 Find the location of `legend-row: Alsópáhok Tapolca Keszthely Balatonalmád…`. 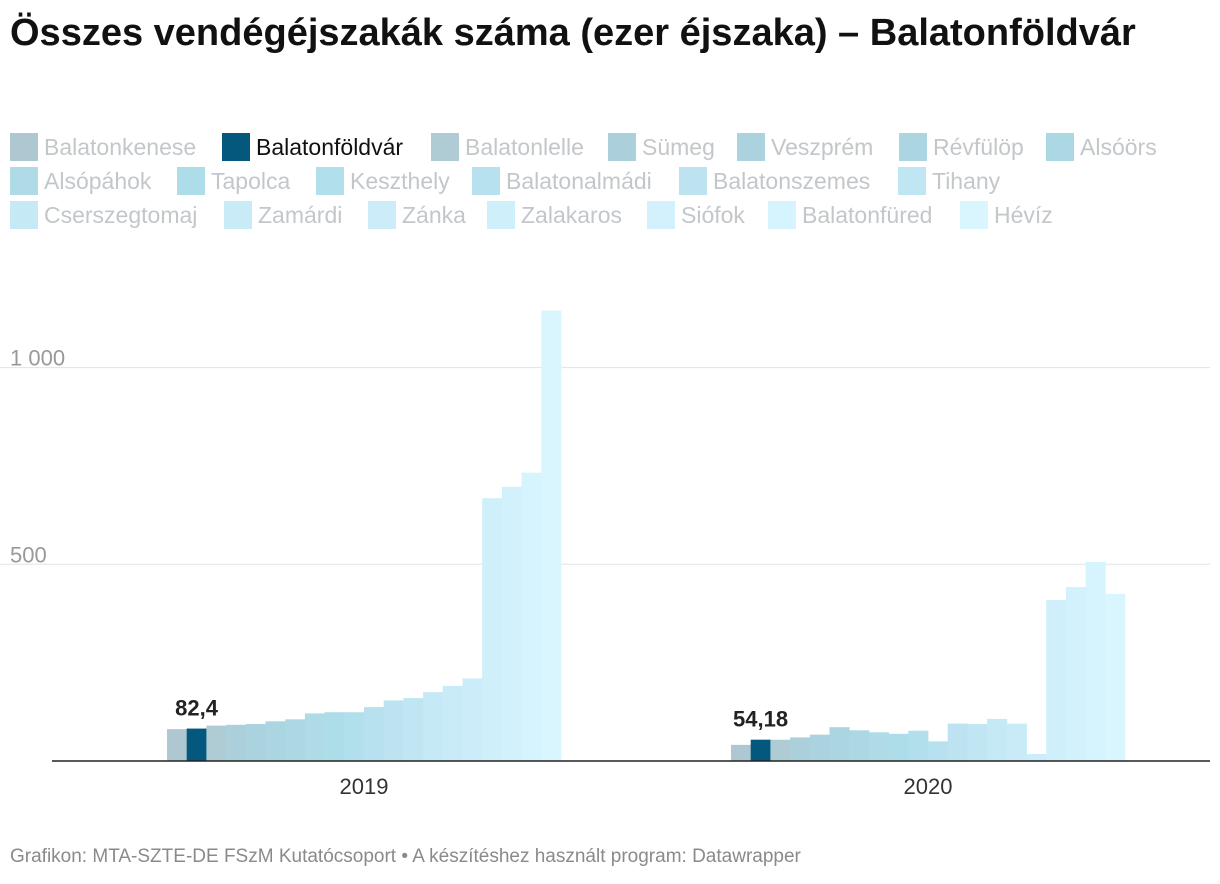

legend-row: Alsópáhok Tapolca Keszthely Balatonalmád… is located at coordinates (610, 181).